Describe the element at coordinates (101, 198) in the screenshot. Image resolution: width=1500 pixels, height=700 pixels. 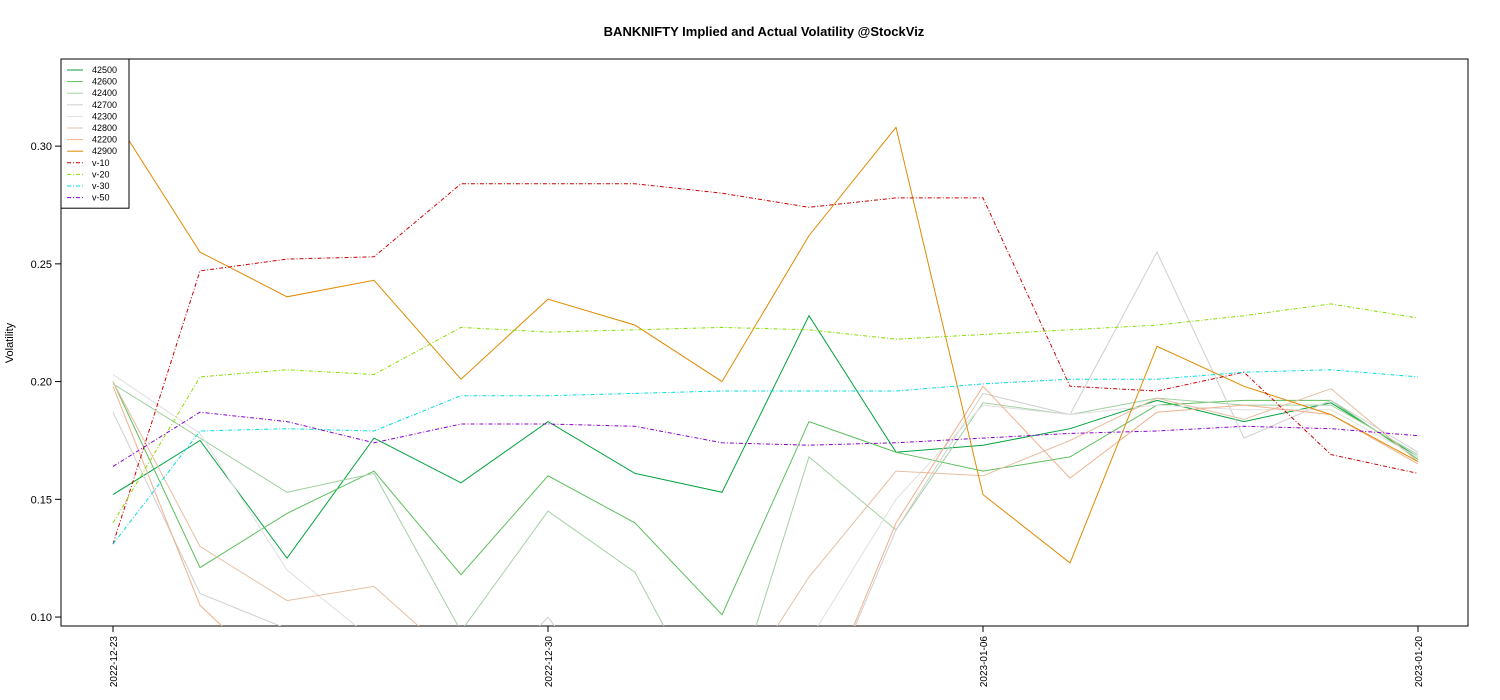
I see `legend-label: v-50` at that location.